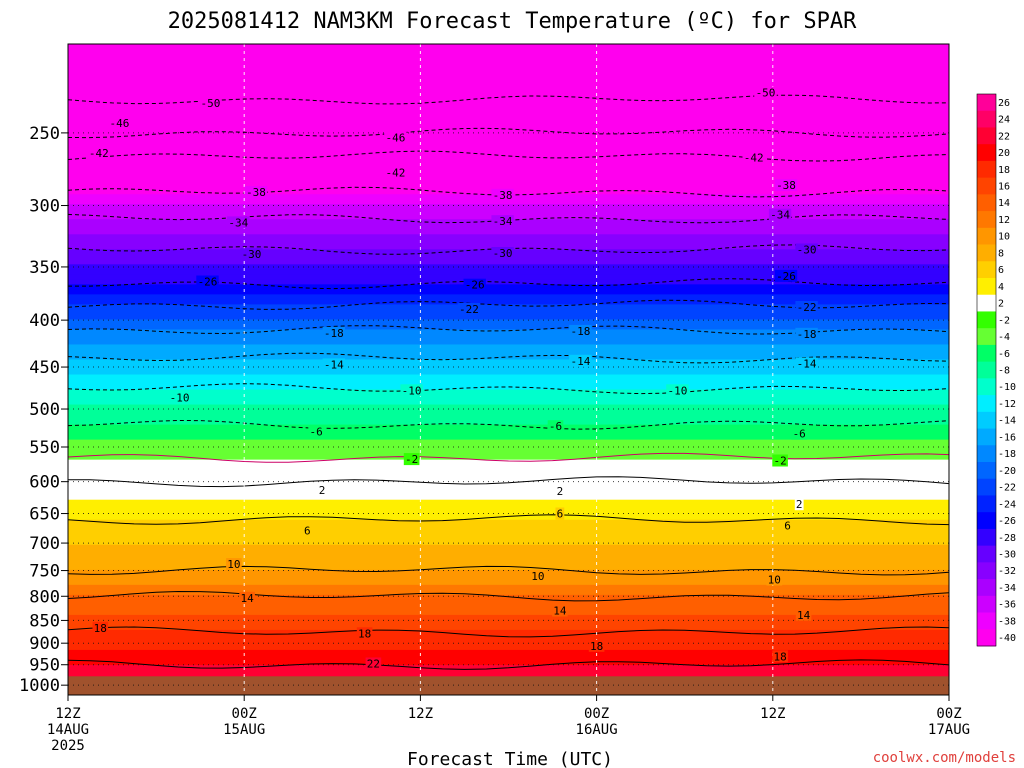  I want to click on colorbar-label: 10, so click(1004, 237).